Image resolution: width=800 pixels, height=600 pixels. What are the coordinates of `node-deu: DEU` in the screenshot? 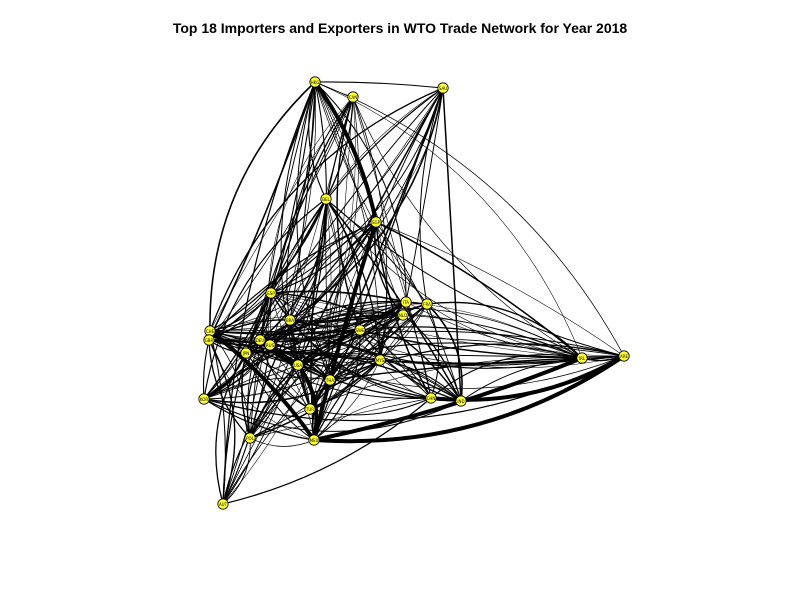 It's located at (260, 340).